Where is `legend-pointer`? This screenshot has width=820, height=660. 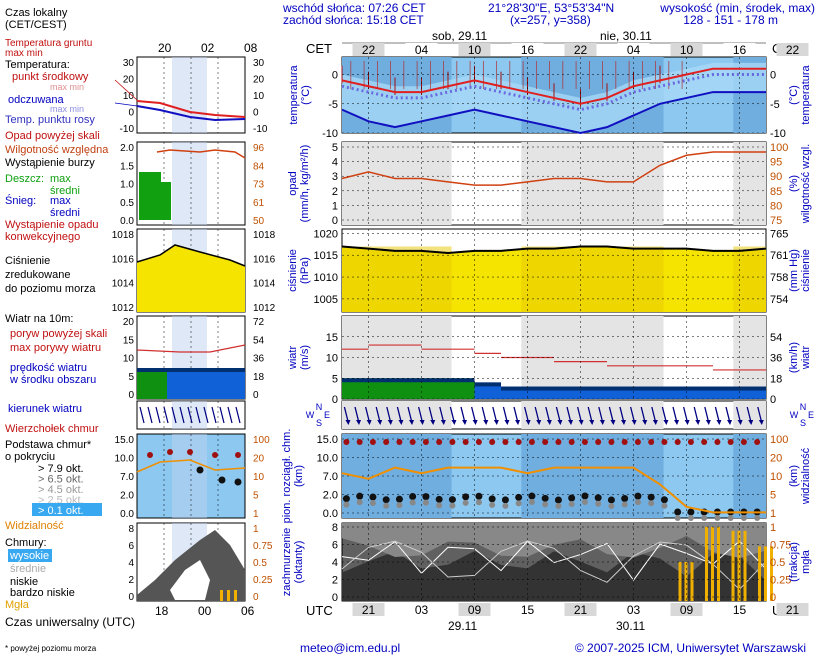 legend-pointer is located at coordinates (126, 90).